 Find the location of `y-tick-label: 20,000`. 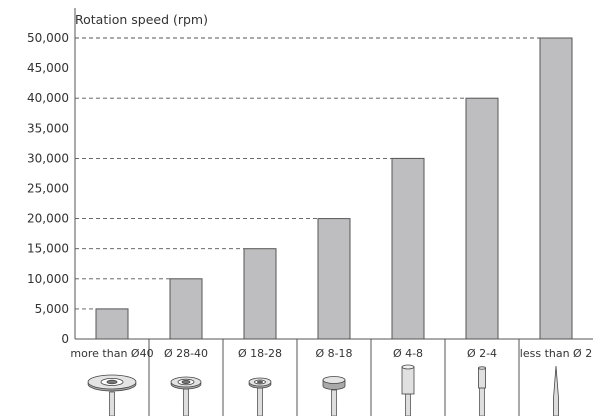

y-tick-label: 20,000 is located at coordinates (48, 219).